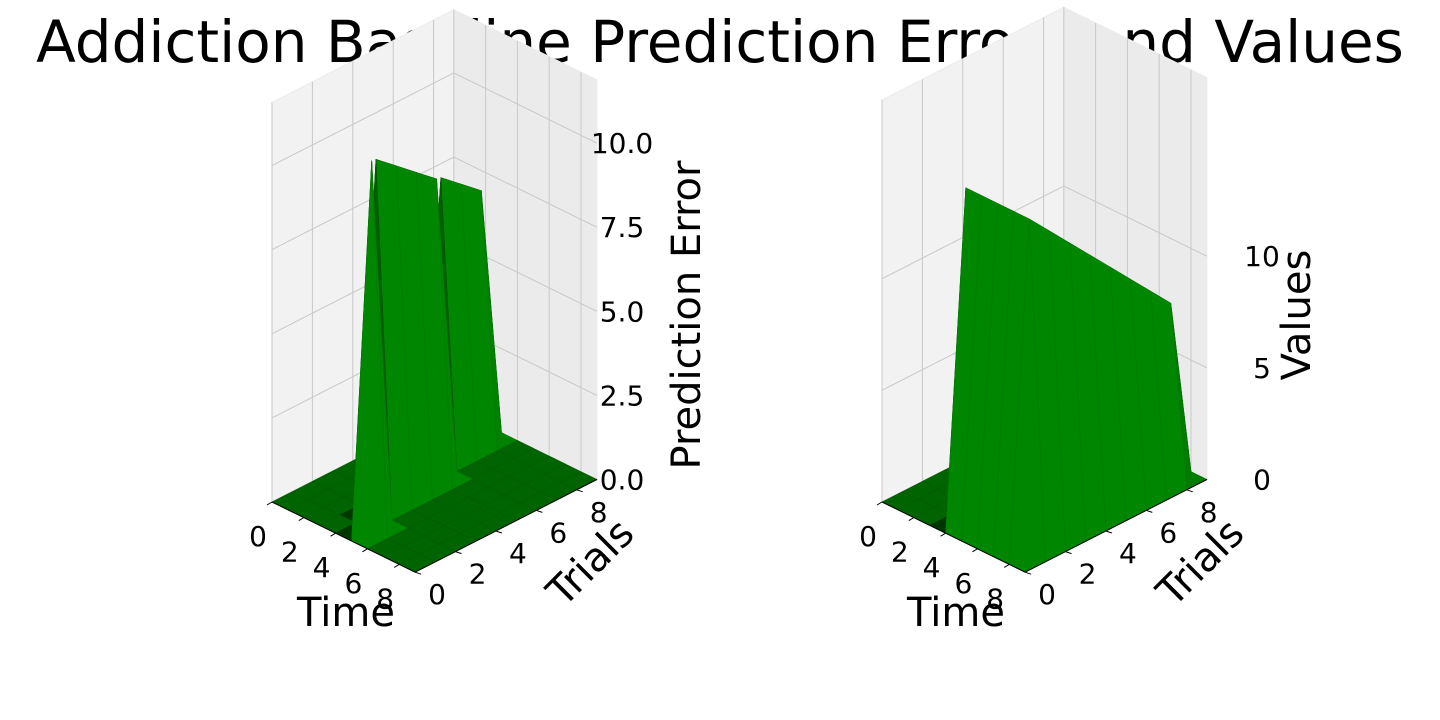  What do you see at coordinates (622, 311) in the screenshot?
I see `z-tick-label: 5.0` at bounding box center [622, 311].